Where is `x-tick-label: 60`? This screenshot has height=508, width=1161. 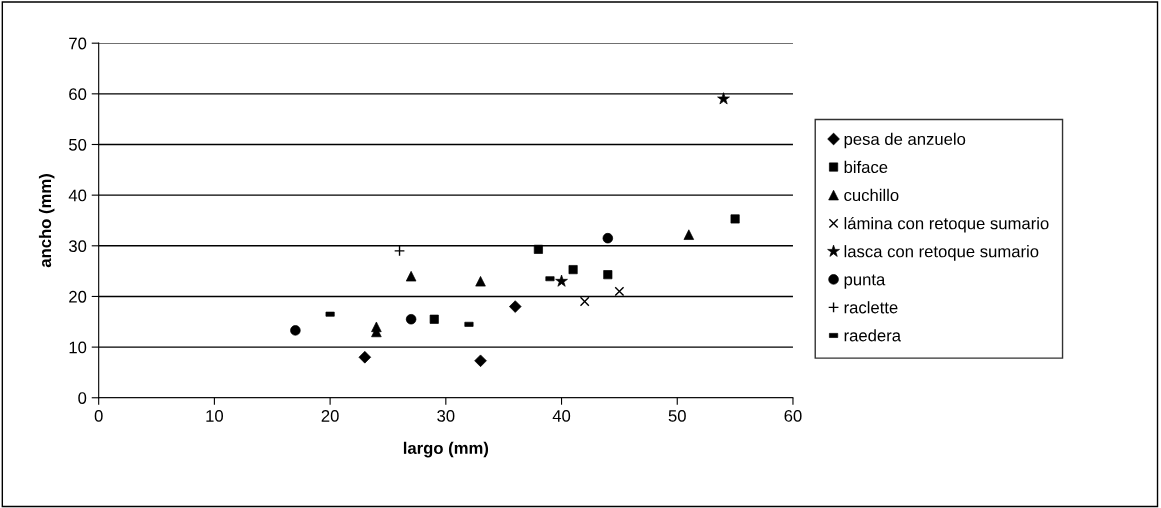
x-tick-label: 60 is located at coordinates (793, 416).